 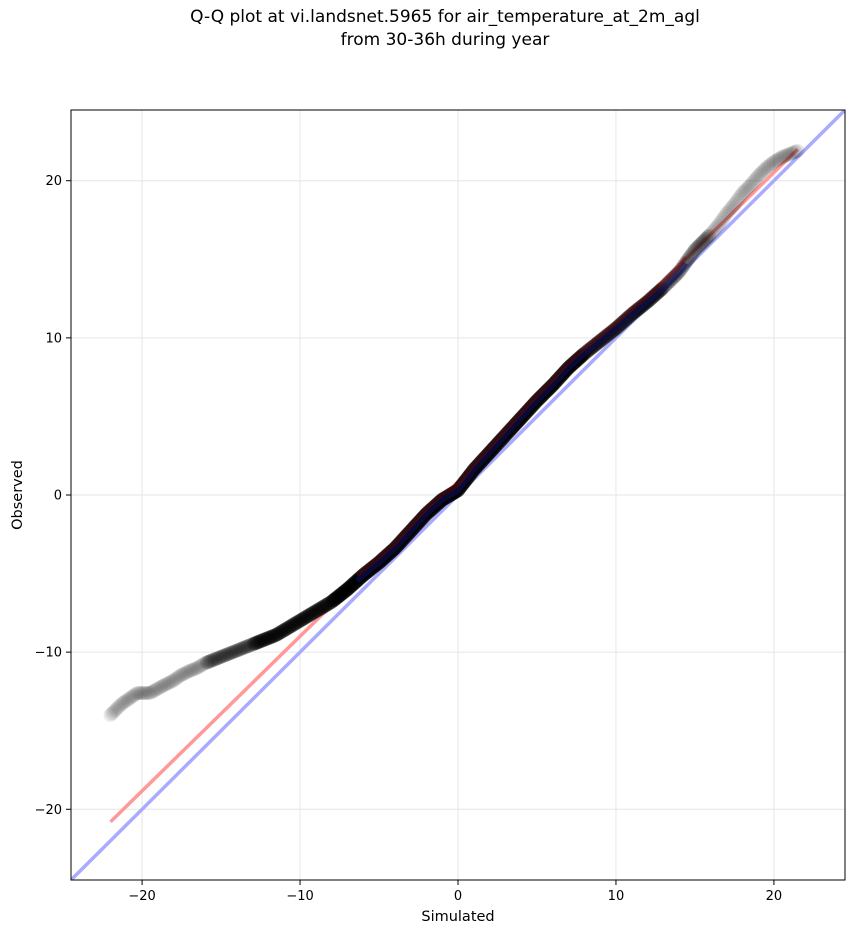 I want to click on chart-title-line-2: from 30-36h during year, so click(x=445, y=40).